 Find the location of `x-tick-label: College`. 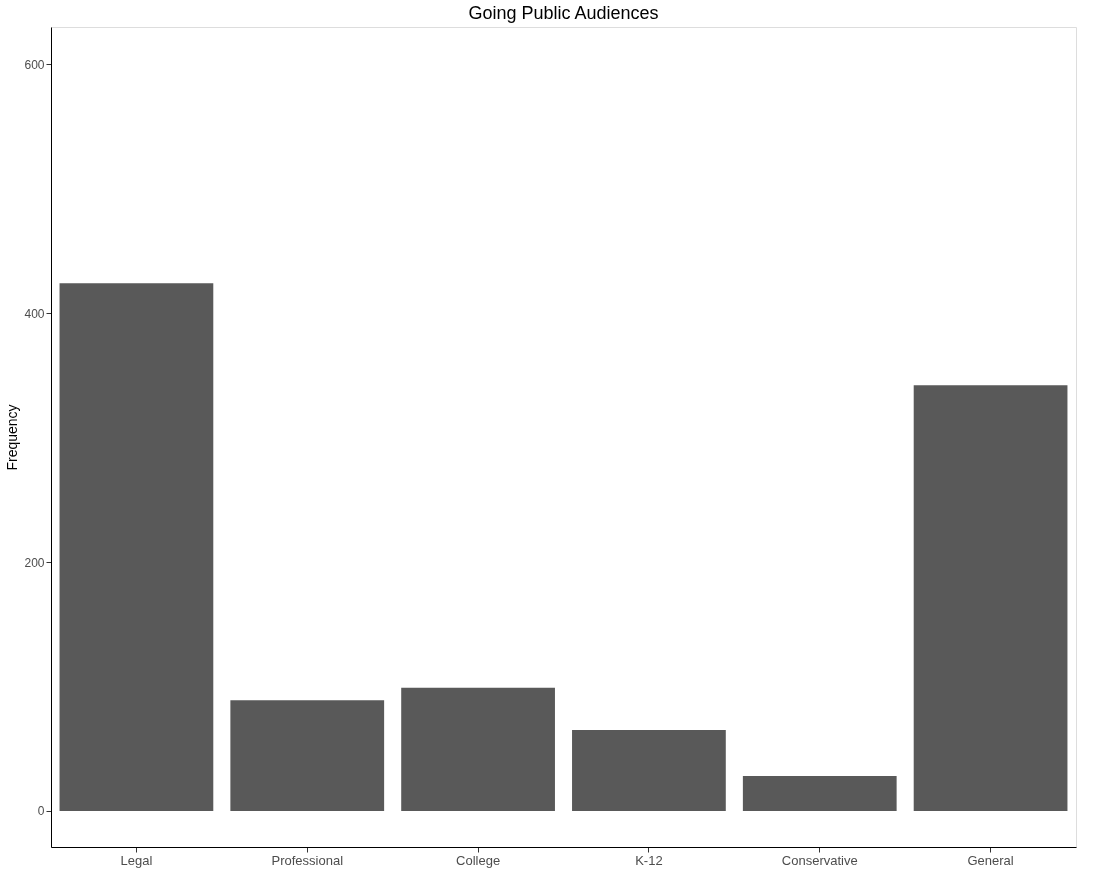

x-tick-label: College is located at coordinates (478, 860).